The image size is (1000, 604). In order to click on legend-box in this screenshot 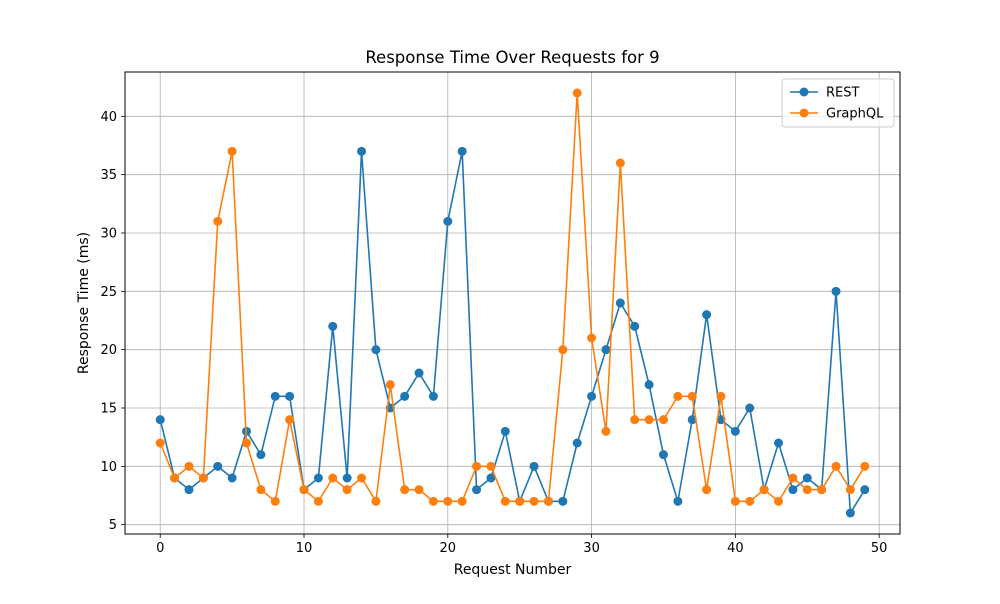, I will do `click(838, 103)`.